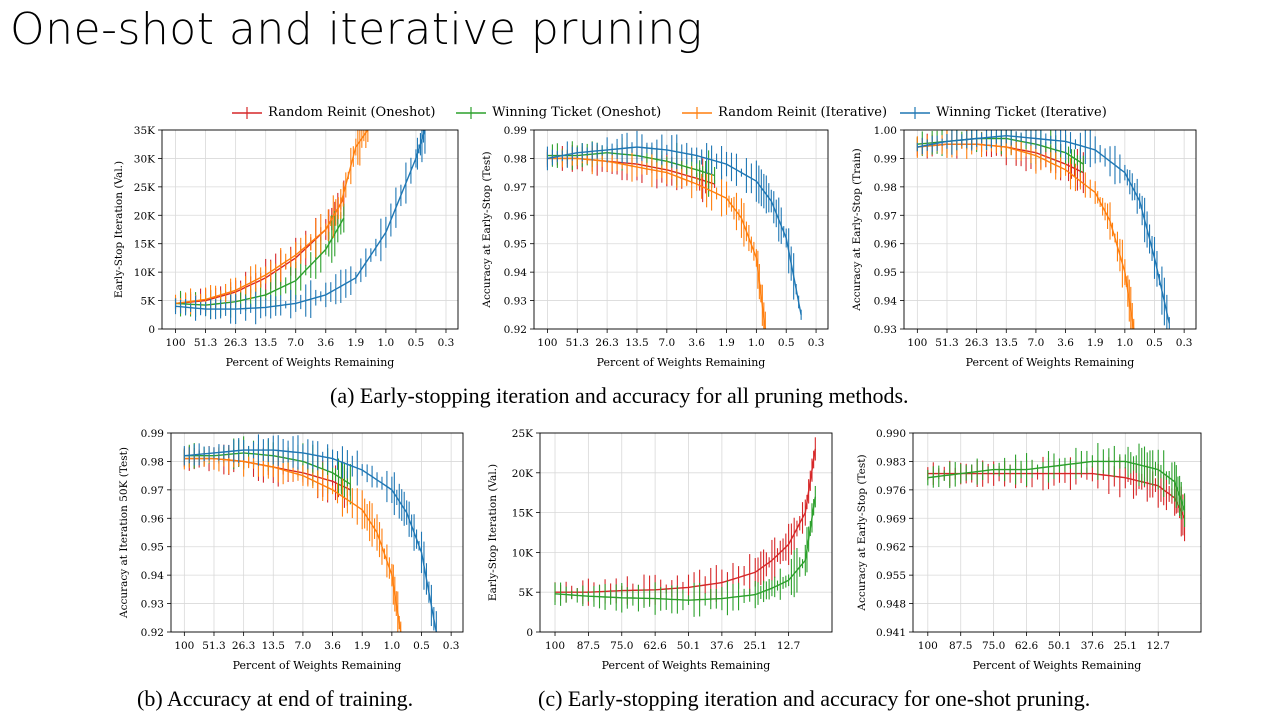 This screenshot has height=720, width=1280. What do you see at coordinates (1059, 646) in the screenshot?
I see `x-tick-label: 50.1` at bounding box center [1059, 646].